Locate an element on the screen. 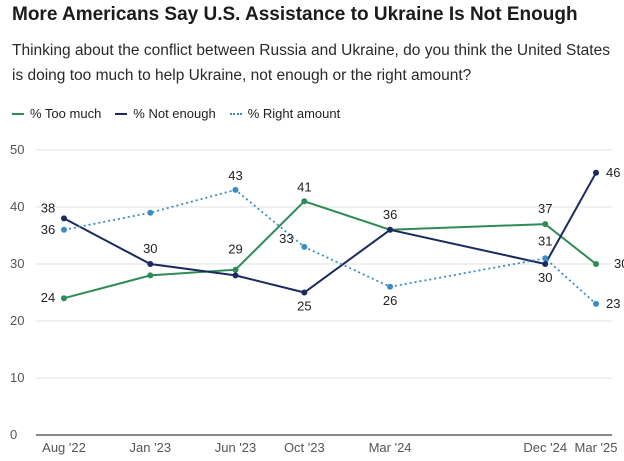  legend-swatch-right-amount is located at coordinates (235, 113).